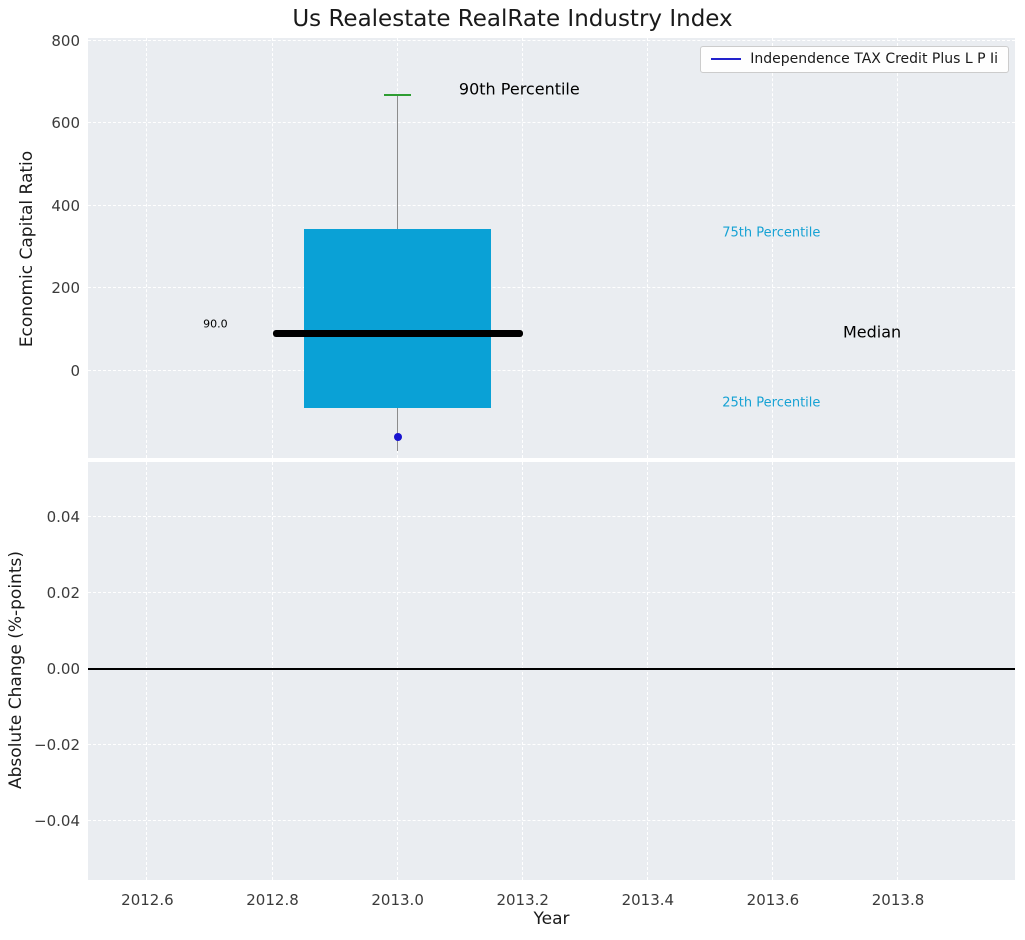 Image resolution: width=1025 pixels, height=940 pixels. I want to click on y-tick-label: 0, so click(75, 370).